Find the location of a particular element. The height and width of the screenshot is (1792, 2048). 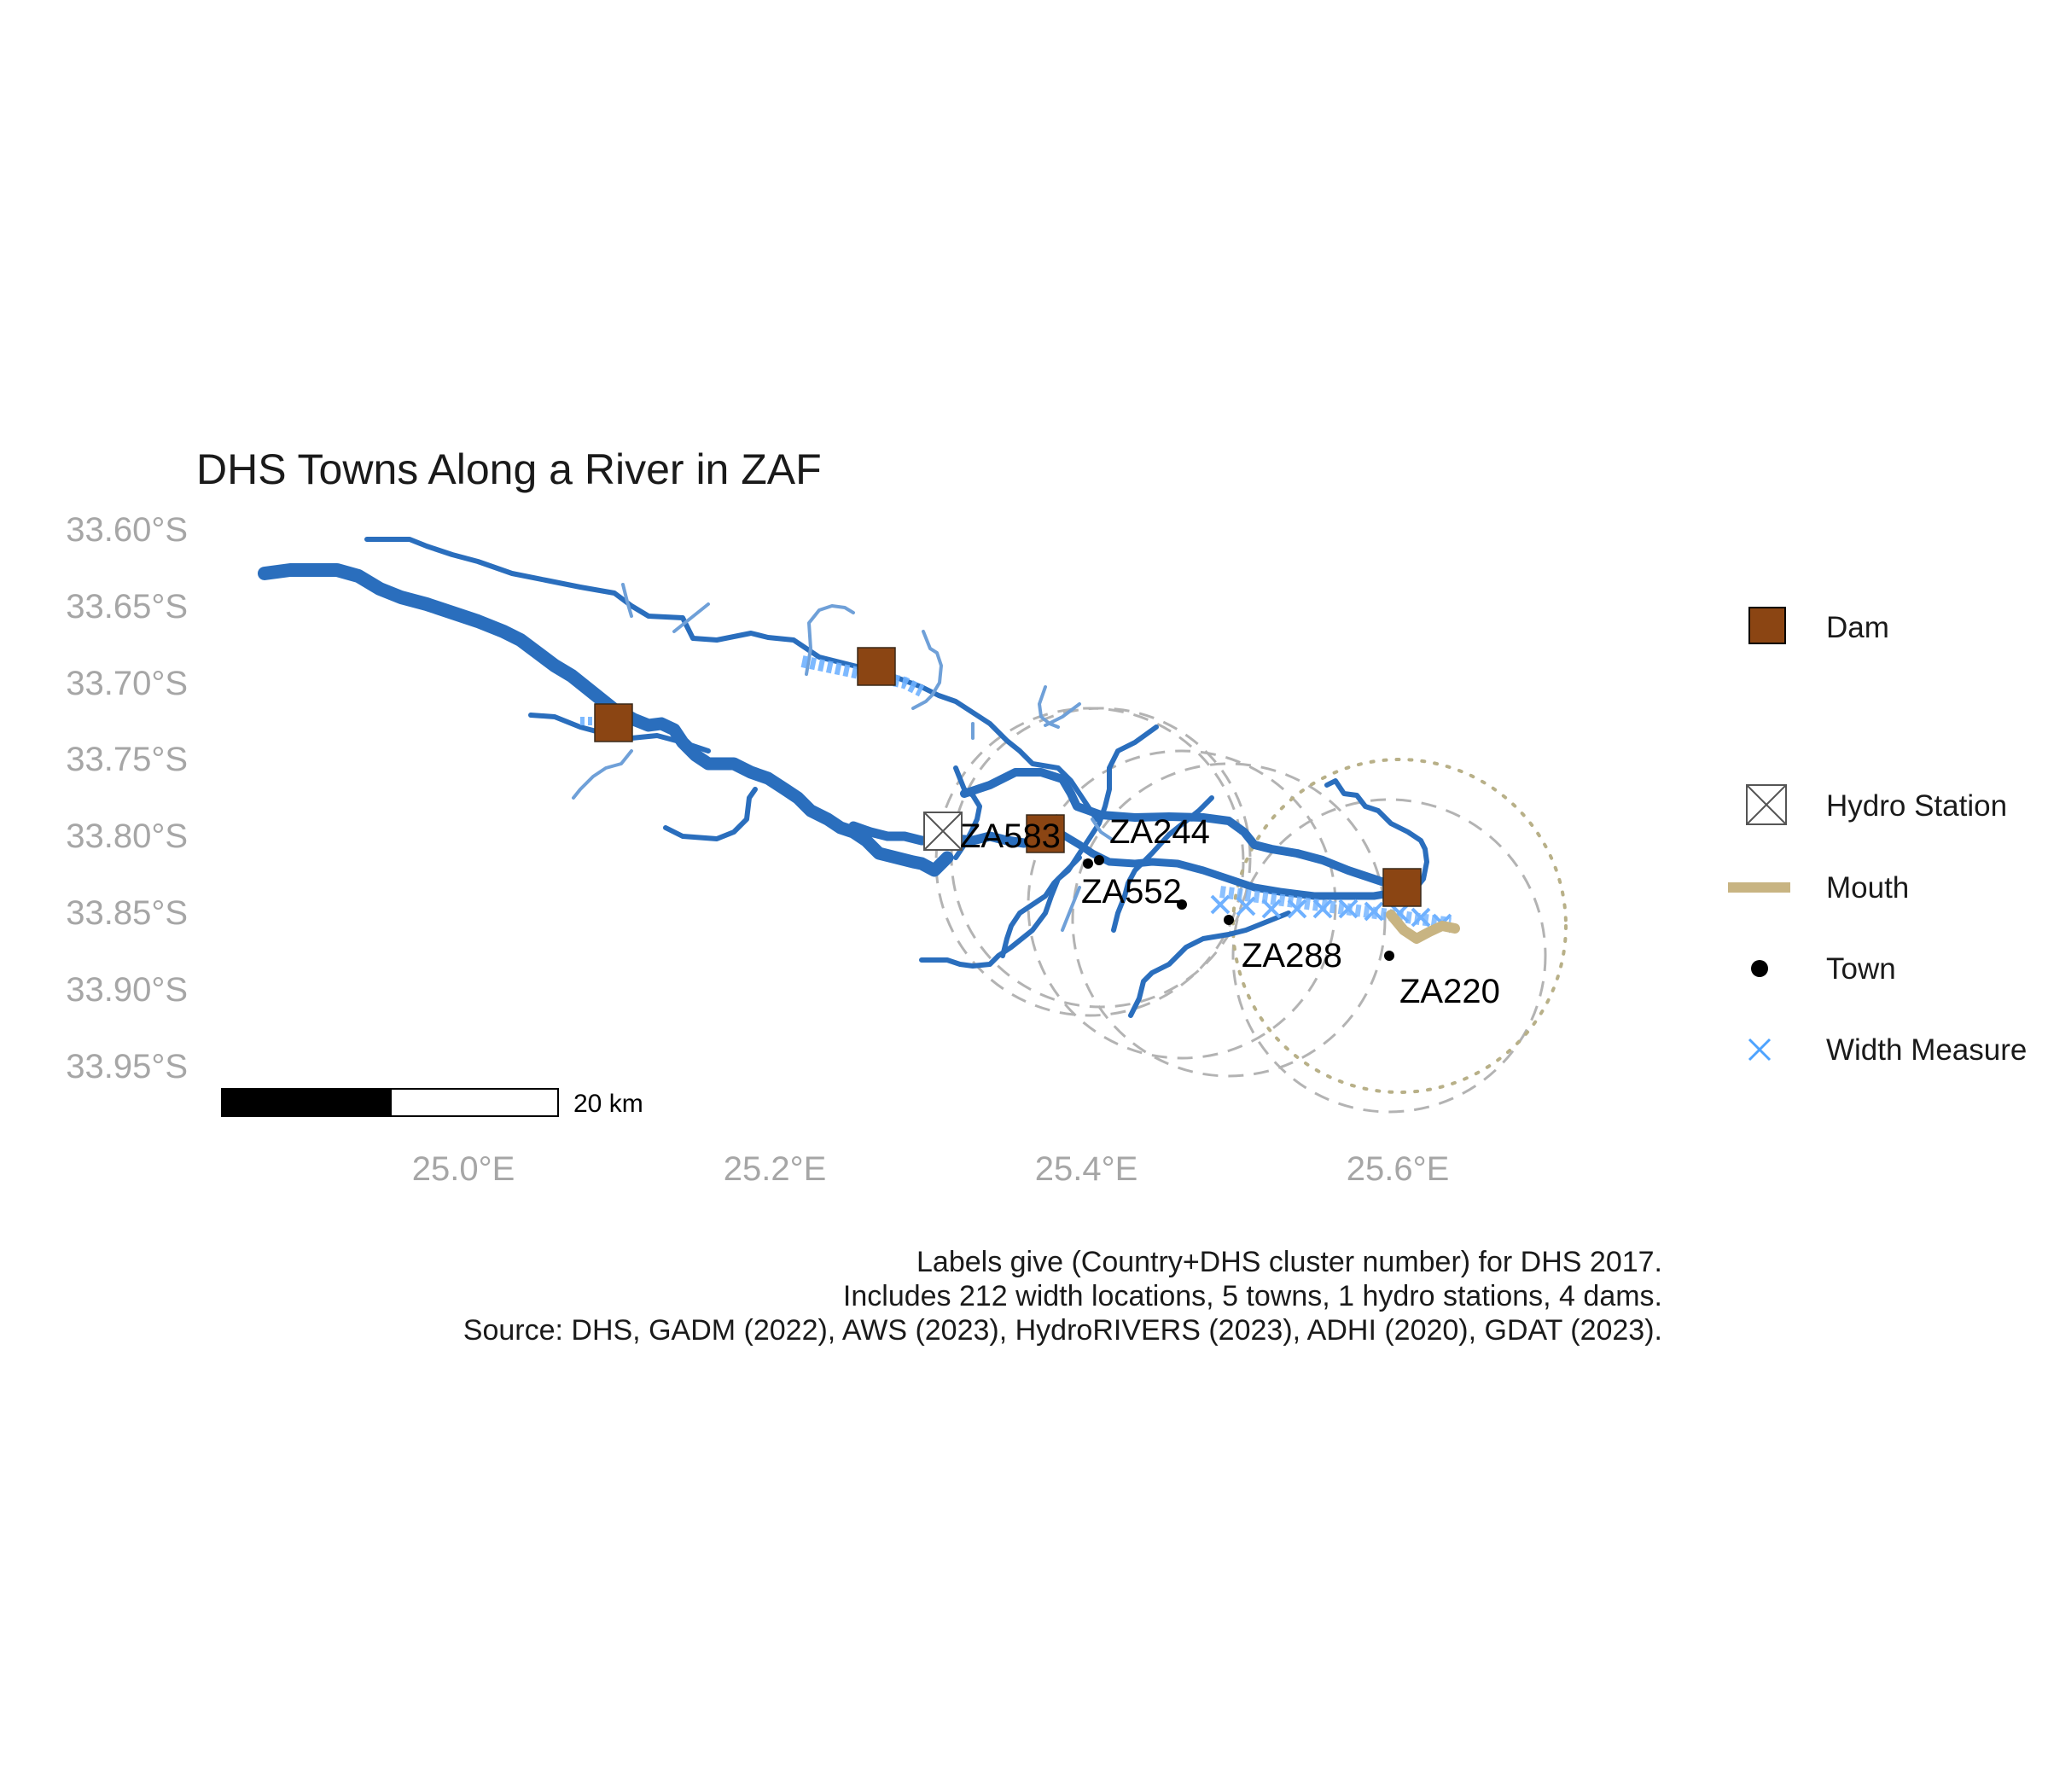

buffer-circle is located at coordinates (1389, 956).